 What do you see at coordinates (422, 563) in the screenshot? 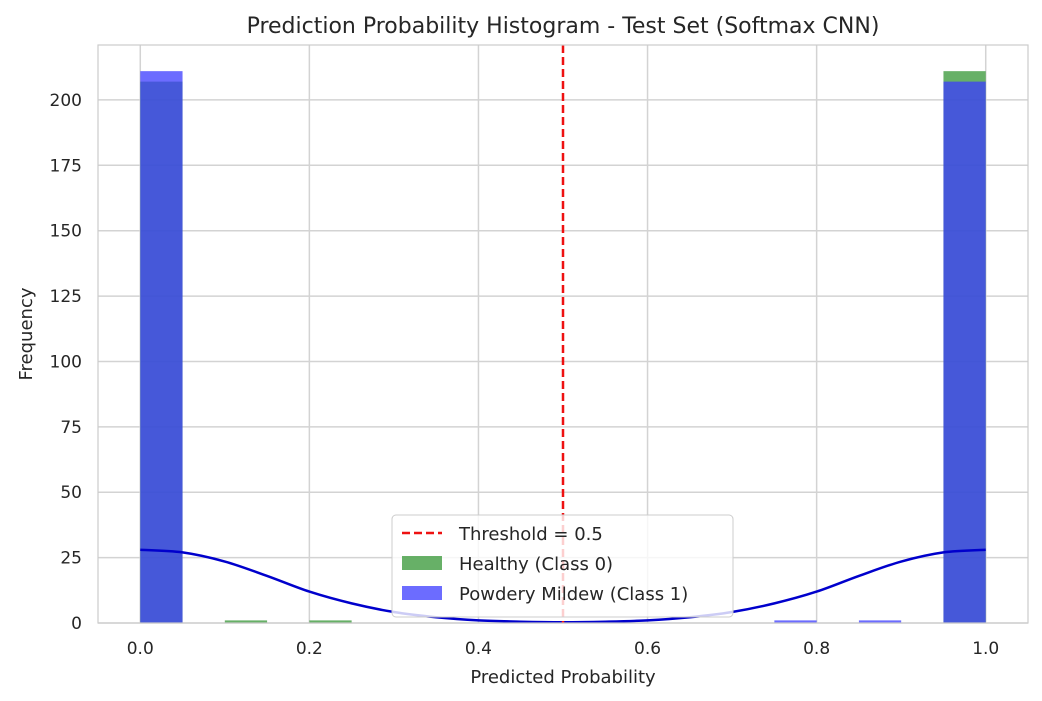
I see `legend-healthy-swatch` at bounding box center [422, 563].